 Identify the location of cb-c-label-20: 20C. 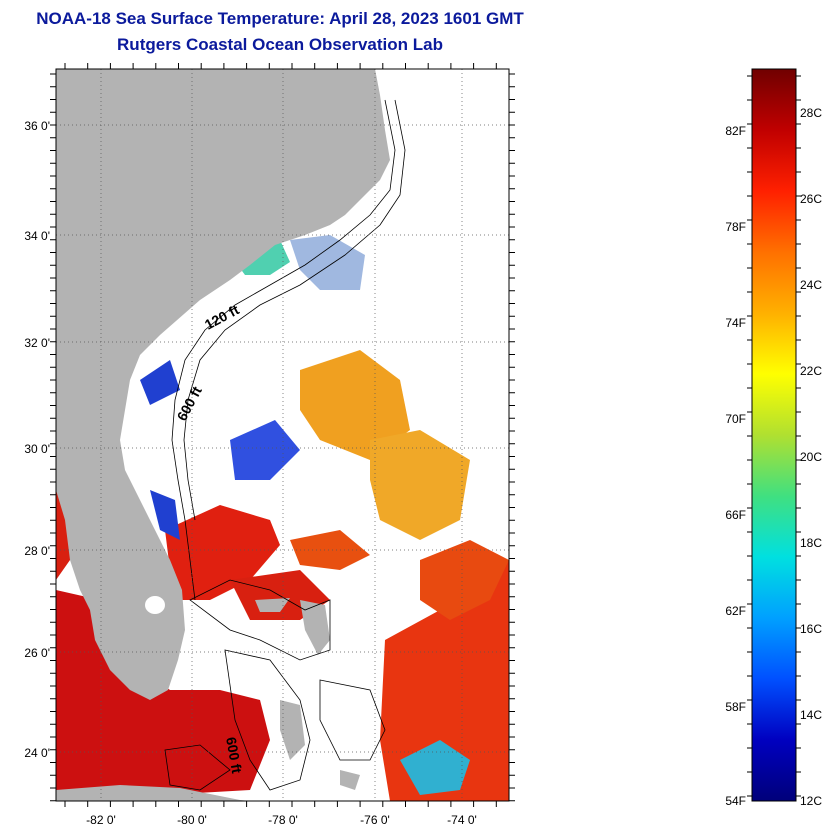
(811, 457).